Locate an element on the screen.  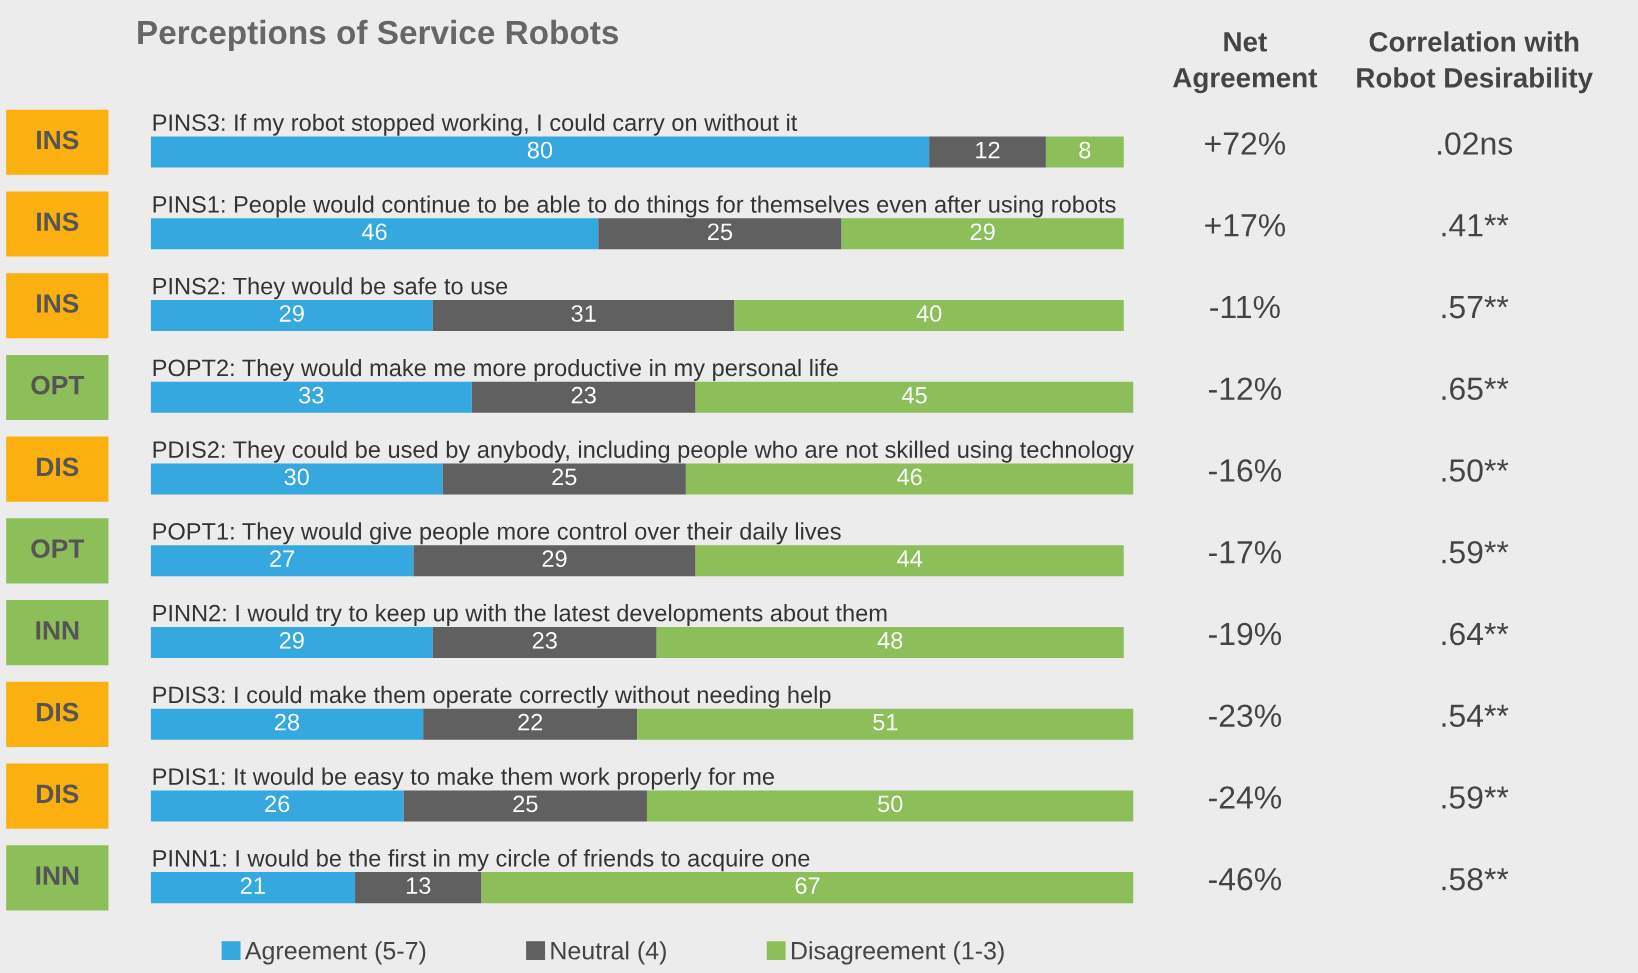
y-tick-label: PDIS3: I could make them operate correctly without needing help is located at coordinates (492, 696).